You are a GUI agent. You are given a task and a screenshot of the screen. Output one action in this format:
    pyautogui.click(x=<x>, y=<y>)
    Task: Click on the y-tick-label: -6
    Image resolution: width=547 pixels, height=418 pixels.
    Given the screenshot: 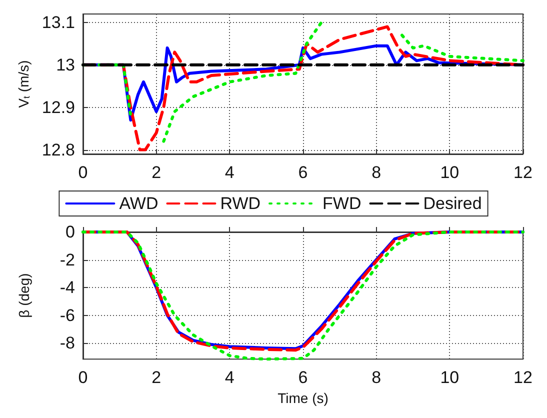 What is the action you would take?
    pyautogui.click(x=67, y=315)
    